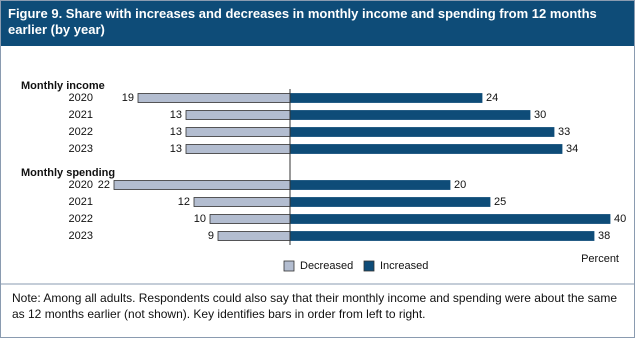 The height and width of the screenshot is (338, 635). What do you see at coordinates (104, 185) in the screenshot?
I see `value-label: 22` at bounding box center [104, 185].